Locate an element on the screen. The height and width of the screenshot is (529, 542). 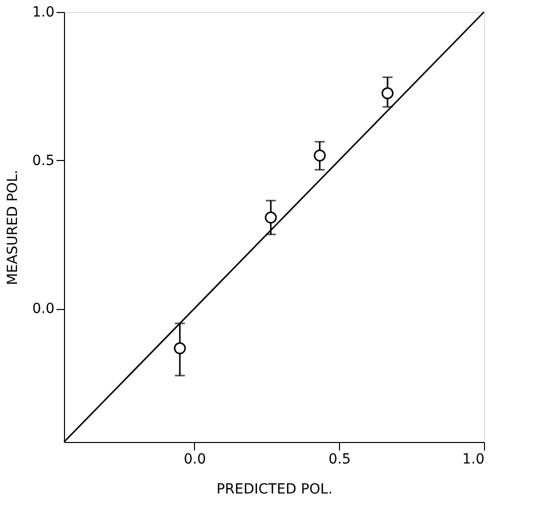
y-tick-label: 1.0 is located at coordinates (43, 12).